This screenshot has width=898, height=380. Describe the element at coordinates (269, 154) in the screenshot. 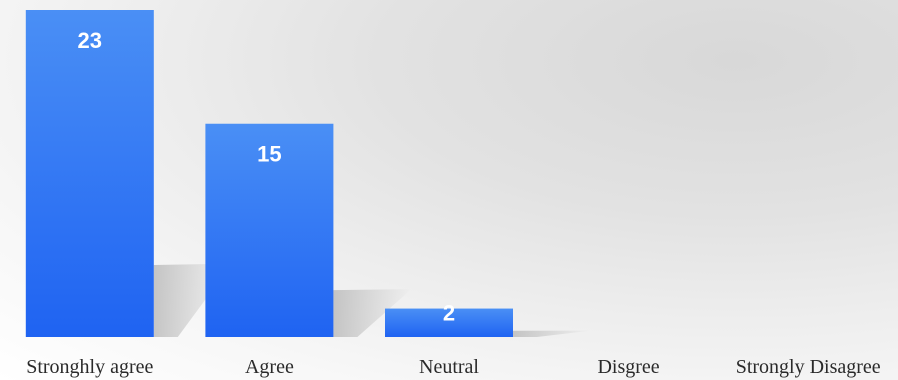

I see `data-label: 15` at that location.